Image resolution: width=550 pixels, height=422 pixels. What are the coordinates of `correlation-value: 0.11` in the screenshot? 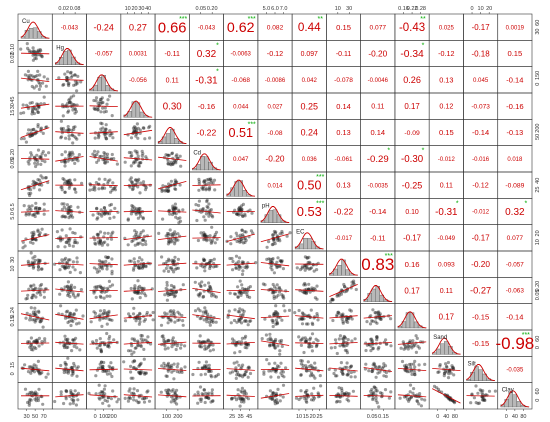 It's located at (446, 186).